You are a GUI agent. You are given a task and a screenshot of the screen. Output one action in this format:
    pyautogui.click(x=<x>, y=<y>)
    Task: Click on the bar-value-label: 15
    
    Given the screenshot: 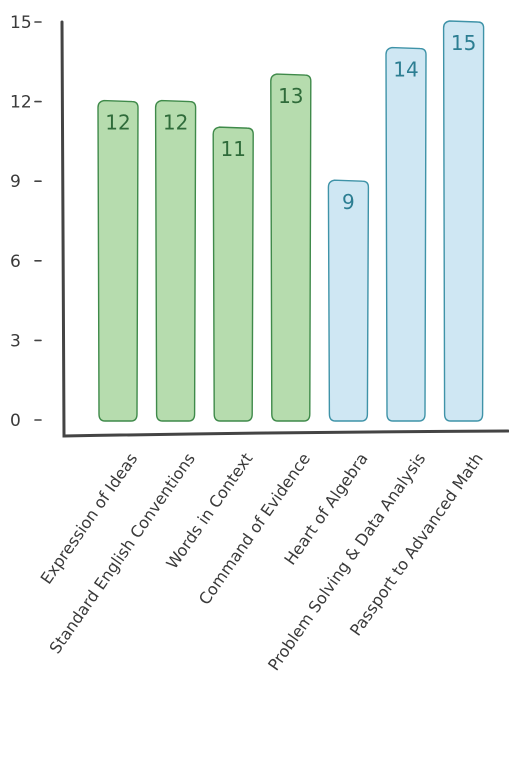 What is the action you would take?
    pyautogui.click(x=463, y=43)
    